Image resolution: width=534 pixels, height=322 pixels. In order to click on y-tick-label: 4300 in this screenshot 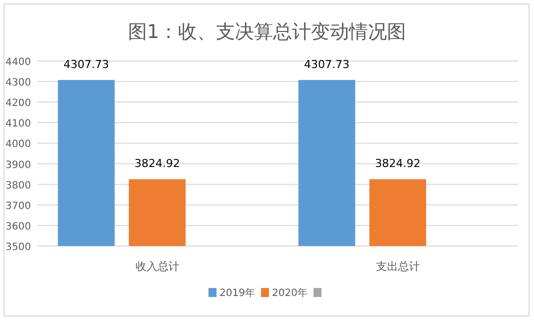, I will do `click(18, 83)`.